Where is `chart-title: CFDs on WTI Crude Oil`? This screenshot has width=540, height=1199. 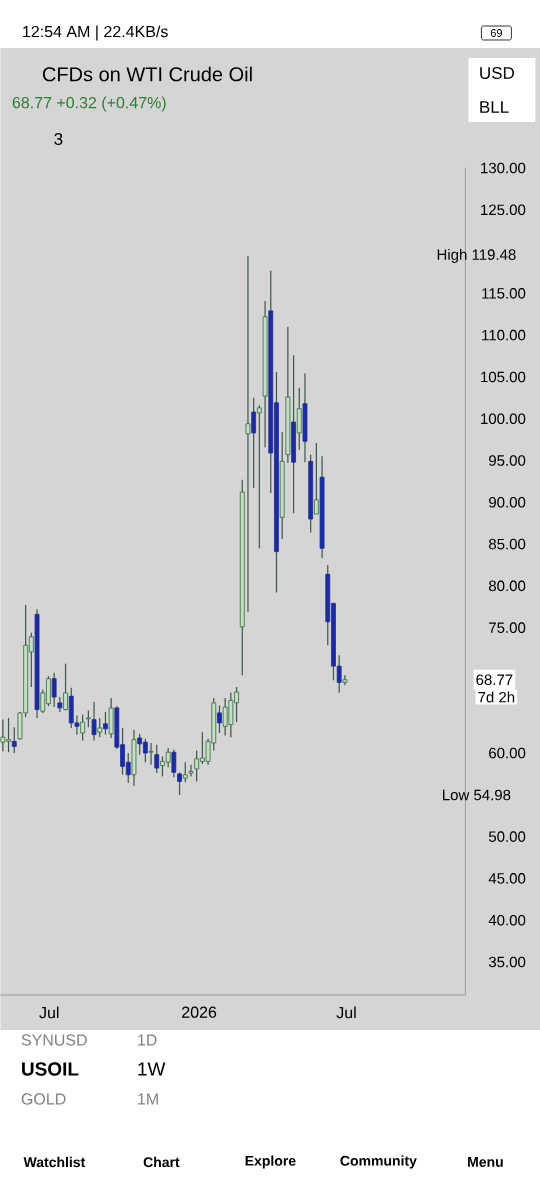 chart-title: CFDs on WTI Crude Oil is located at coordinates (147, 74).